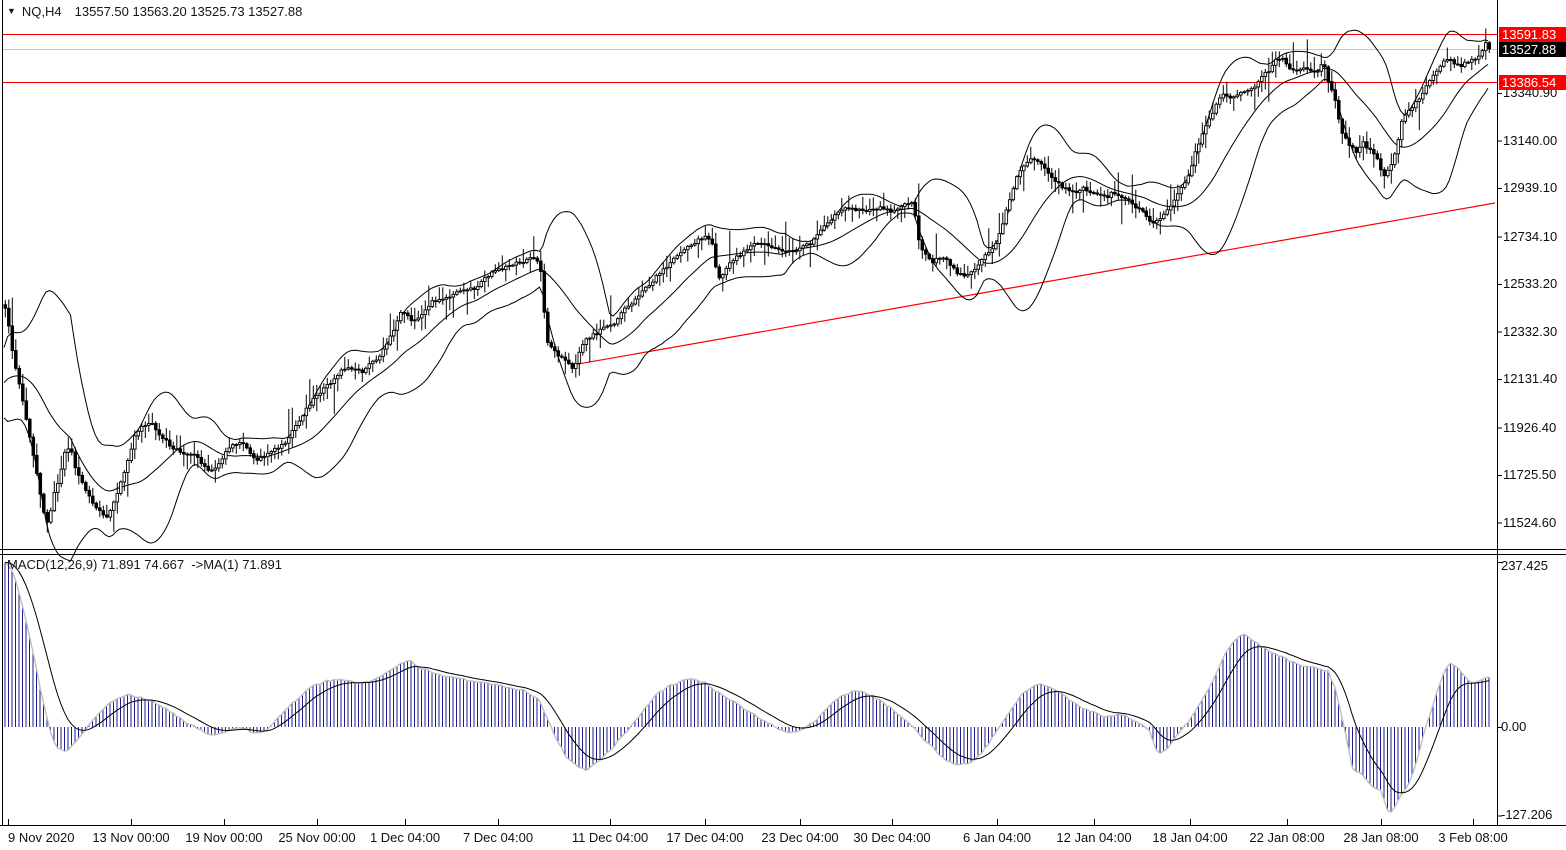 Image resolution: width=1566 pixels, height=850 pixels. Describe the element at coordinates (1190, 837) in the screenshot. I see `time-tick-label: 18 Jan 04:00` at that location.